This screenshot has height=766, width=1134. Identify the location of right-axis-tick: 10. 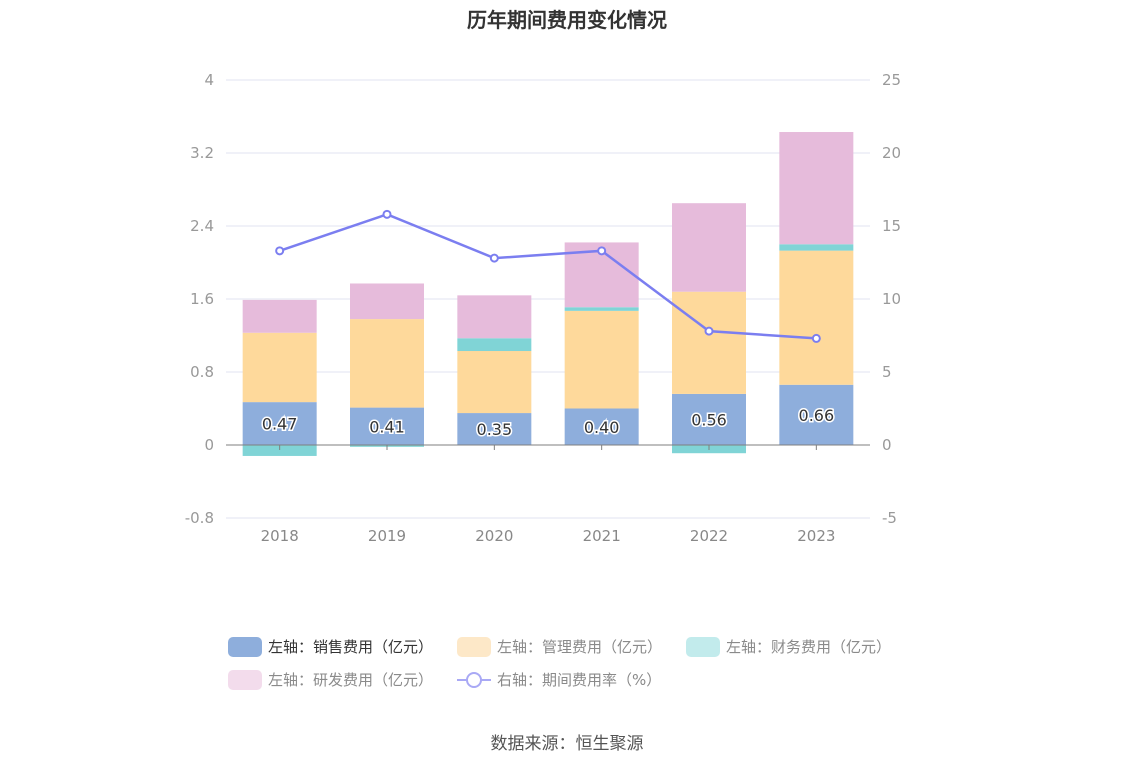
(891, 299).